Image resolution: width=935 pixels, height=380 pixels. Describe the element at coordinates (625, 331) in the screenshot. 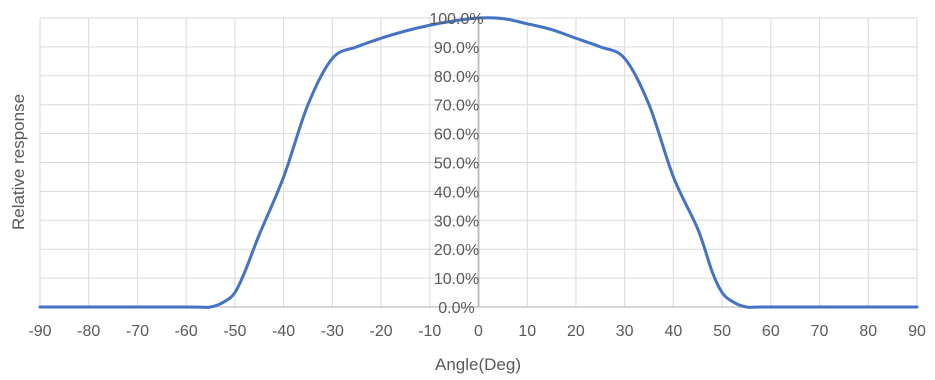

I see `x-tick-label: 30` at that location.